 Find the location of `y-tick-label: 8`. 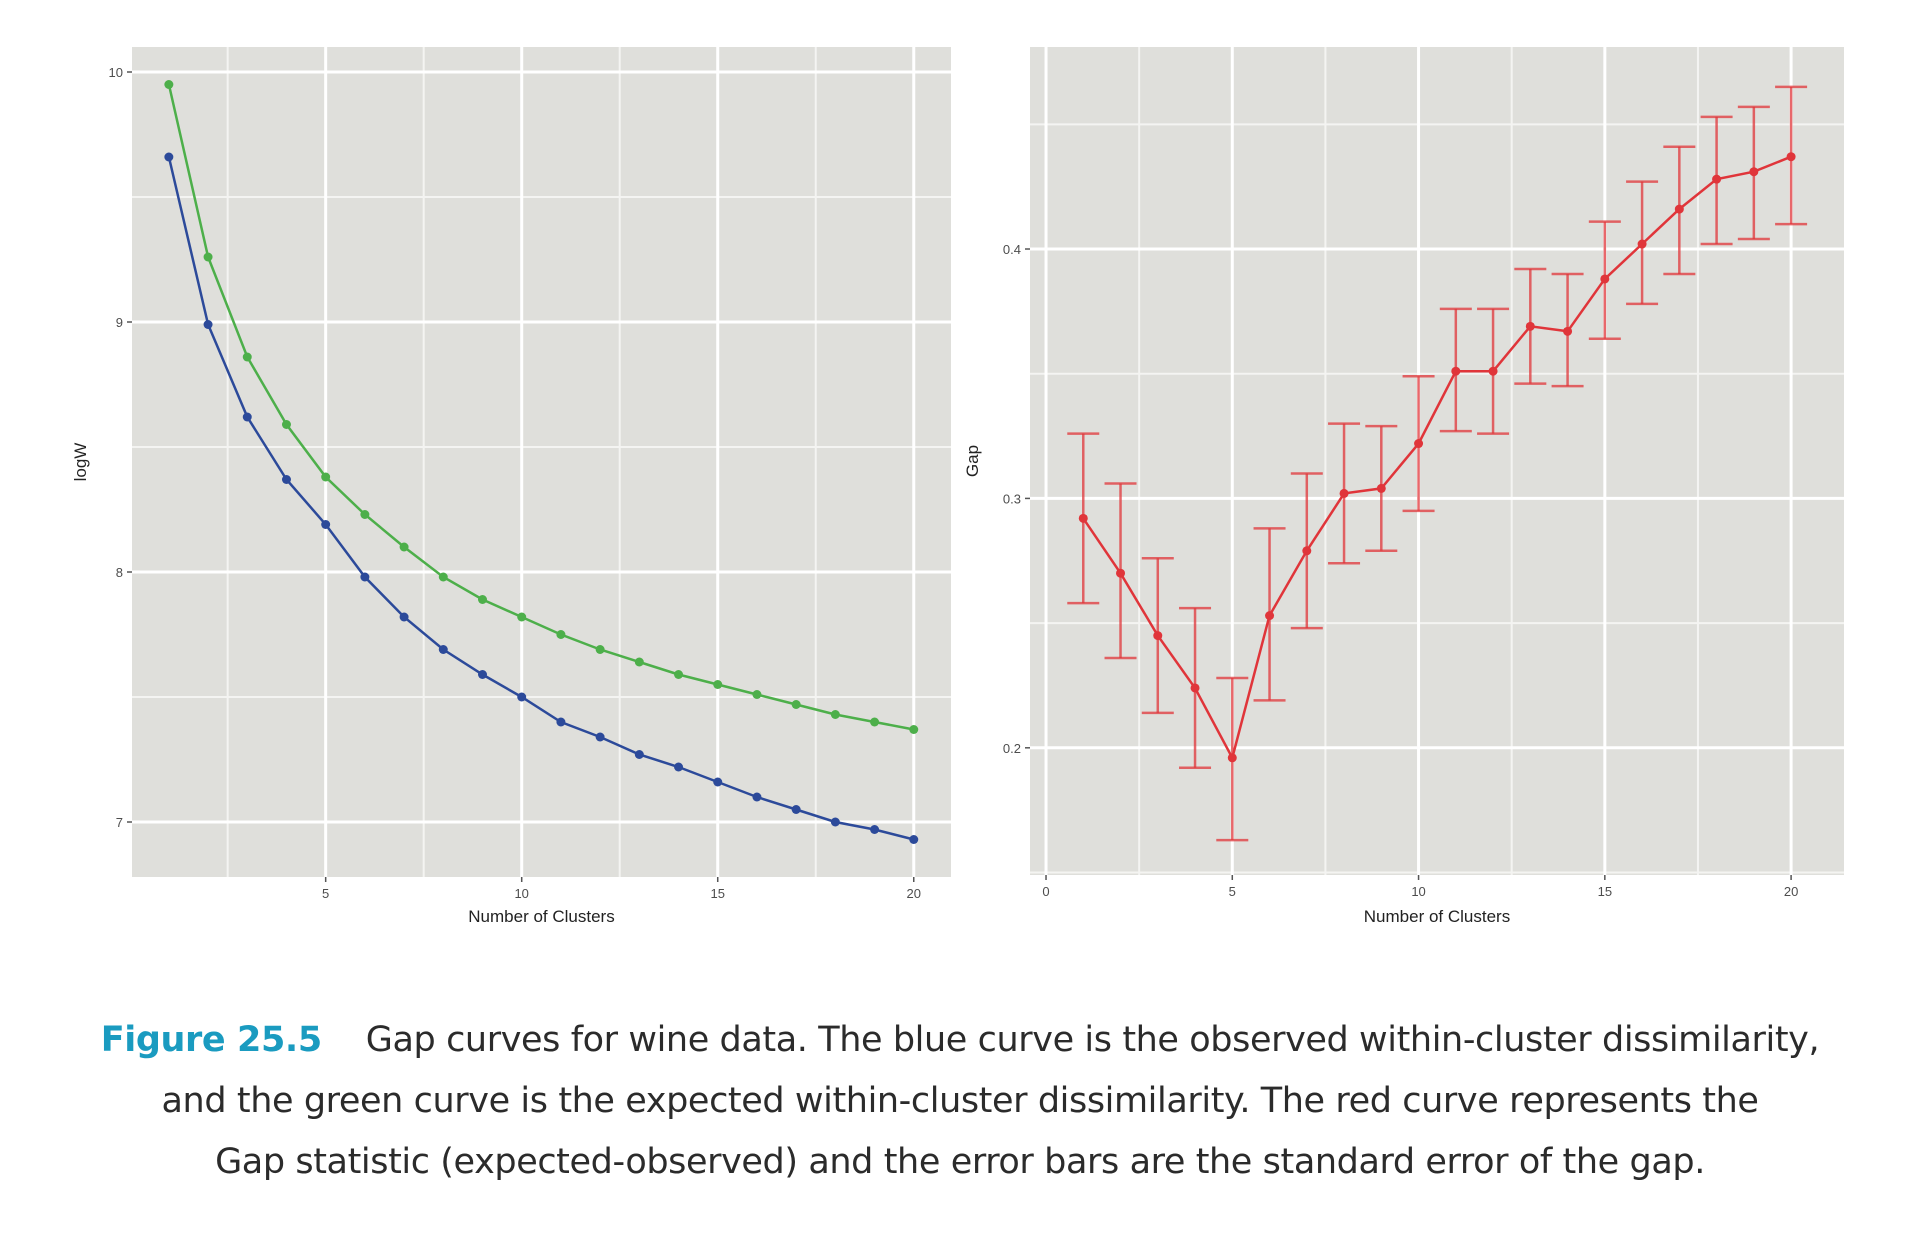

y-tick-label: 8 is located at coordinates (119, 572).